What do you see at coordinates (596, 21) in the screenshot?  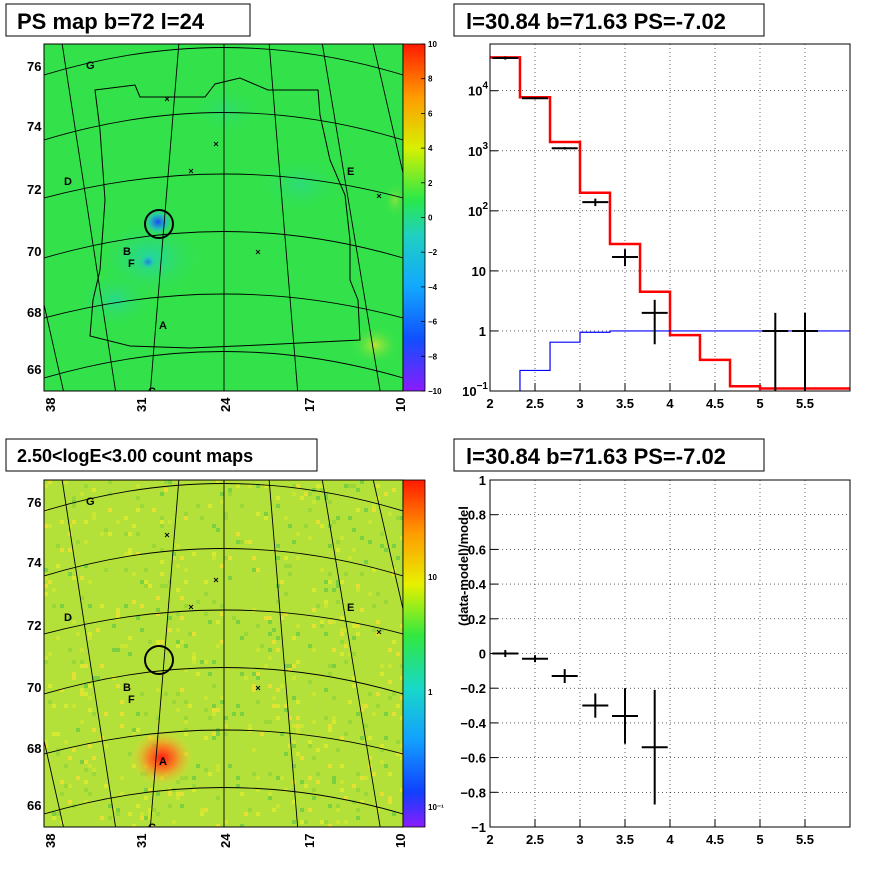 I see `spectrum-title: l=30.84 b=71.63 PS=-7.02` at bounding box center [596, 21].